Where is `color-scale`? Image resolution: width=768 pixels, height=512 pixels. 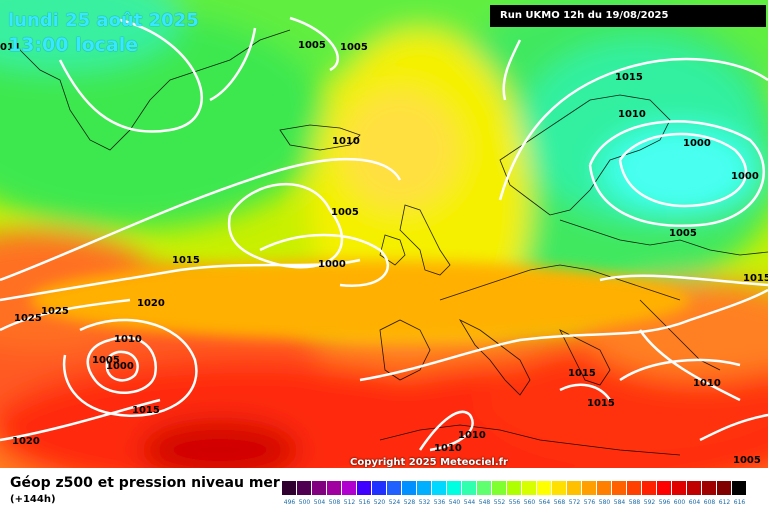 color-scale is located at coordinates (514, 488).